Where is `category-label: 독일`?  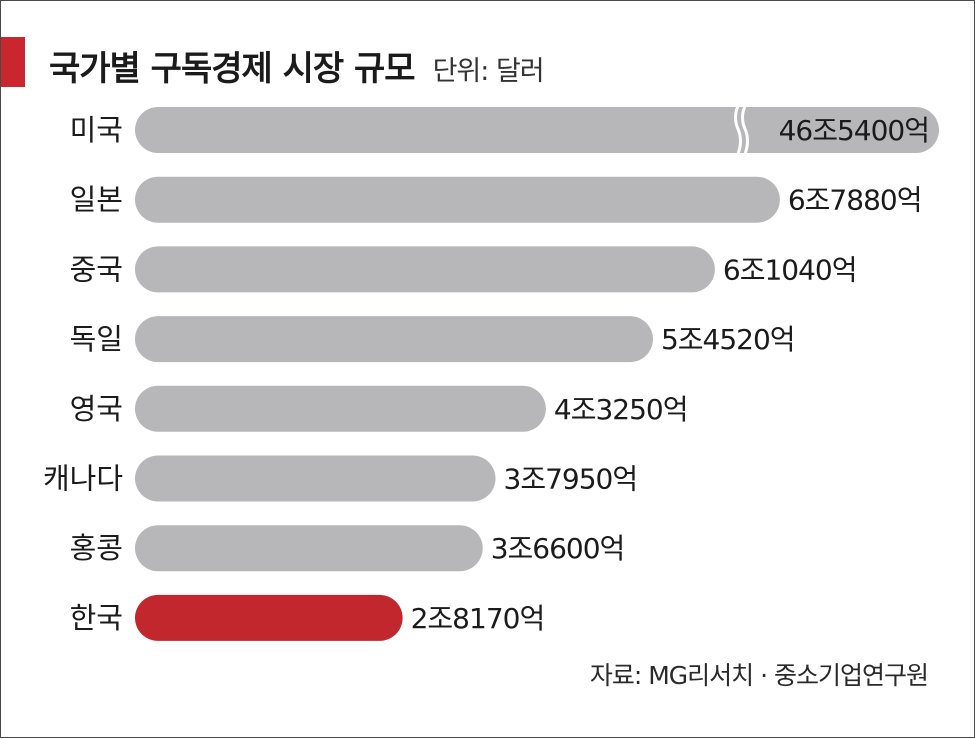 category-label: 독일 is located at coordinates (96, 339).